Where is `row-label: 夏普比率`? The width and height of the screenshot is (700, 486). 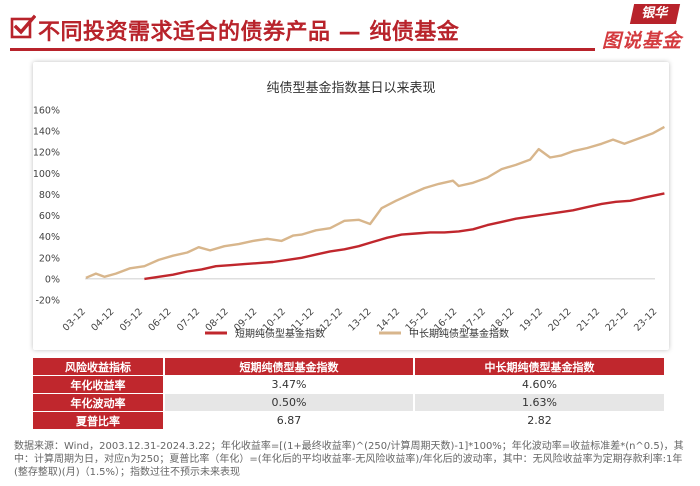
row-label: 夏普比率 is located at coordinates (99, 421).